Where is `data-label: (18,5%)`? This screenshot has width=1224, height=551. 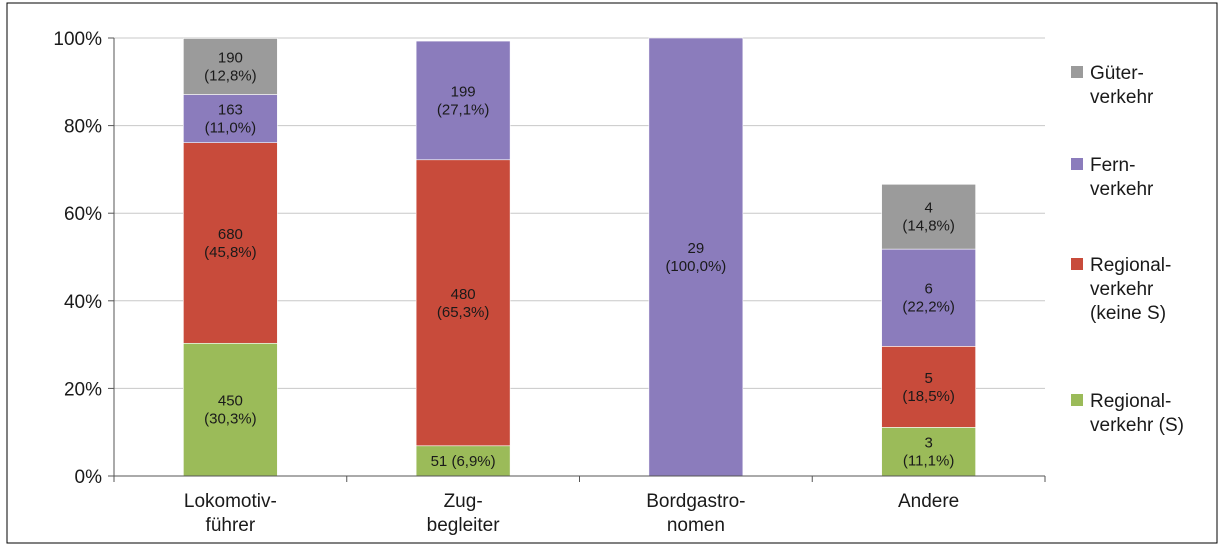 data-label: (18,5%) is located at coordinates (928, 396).